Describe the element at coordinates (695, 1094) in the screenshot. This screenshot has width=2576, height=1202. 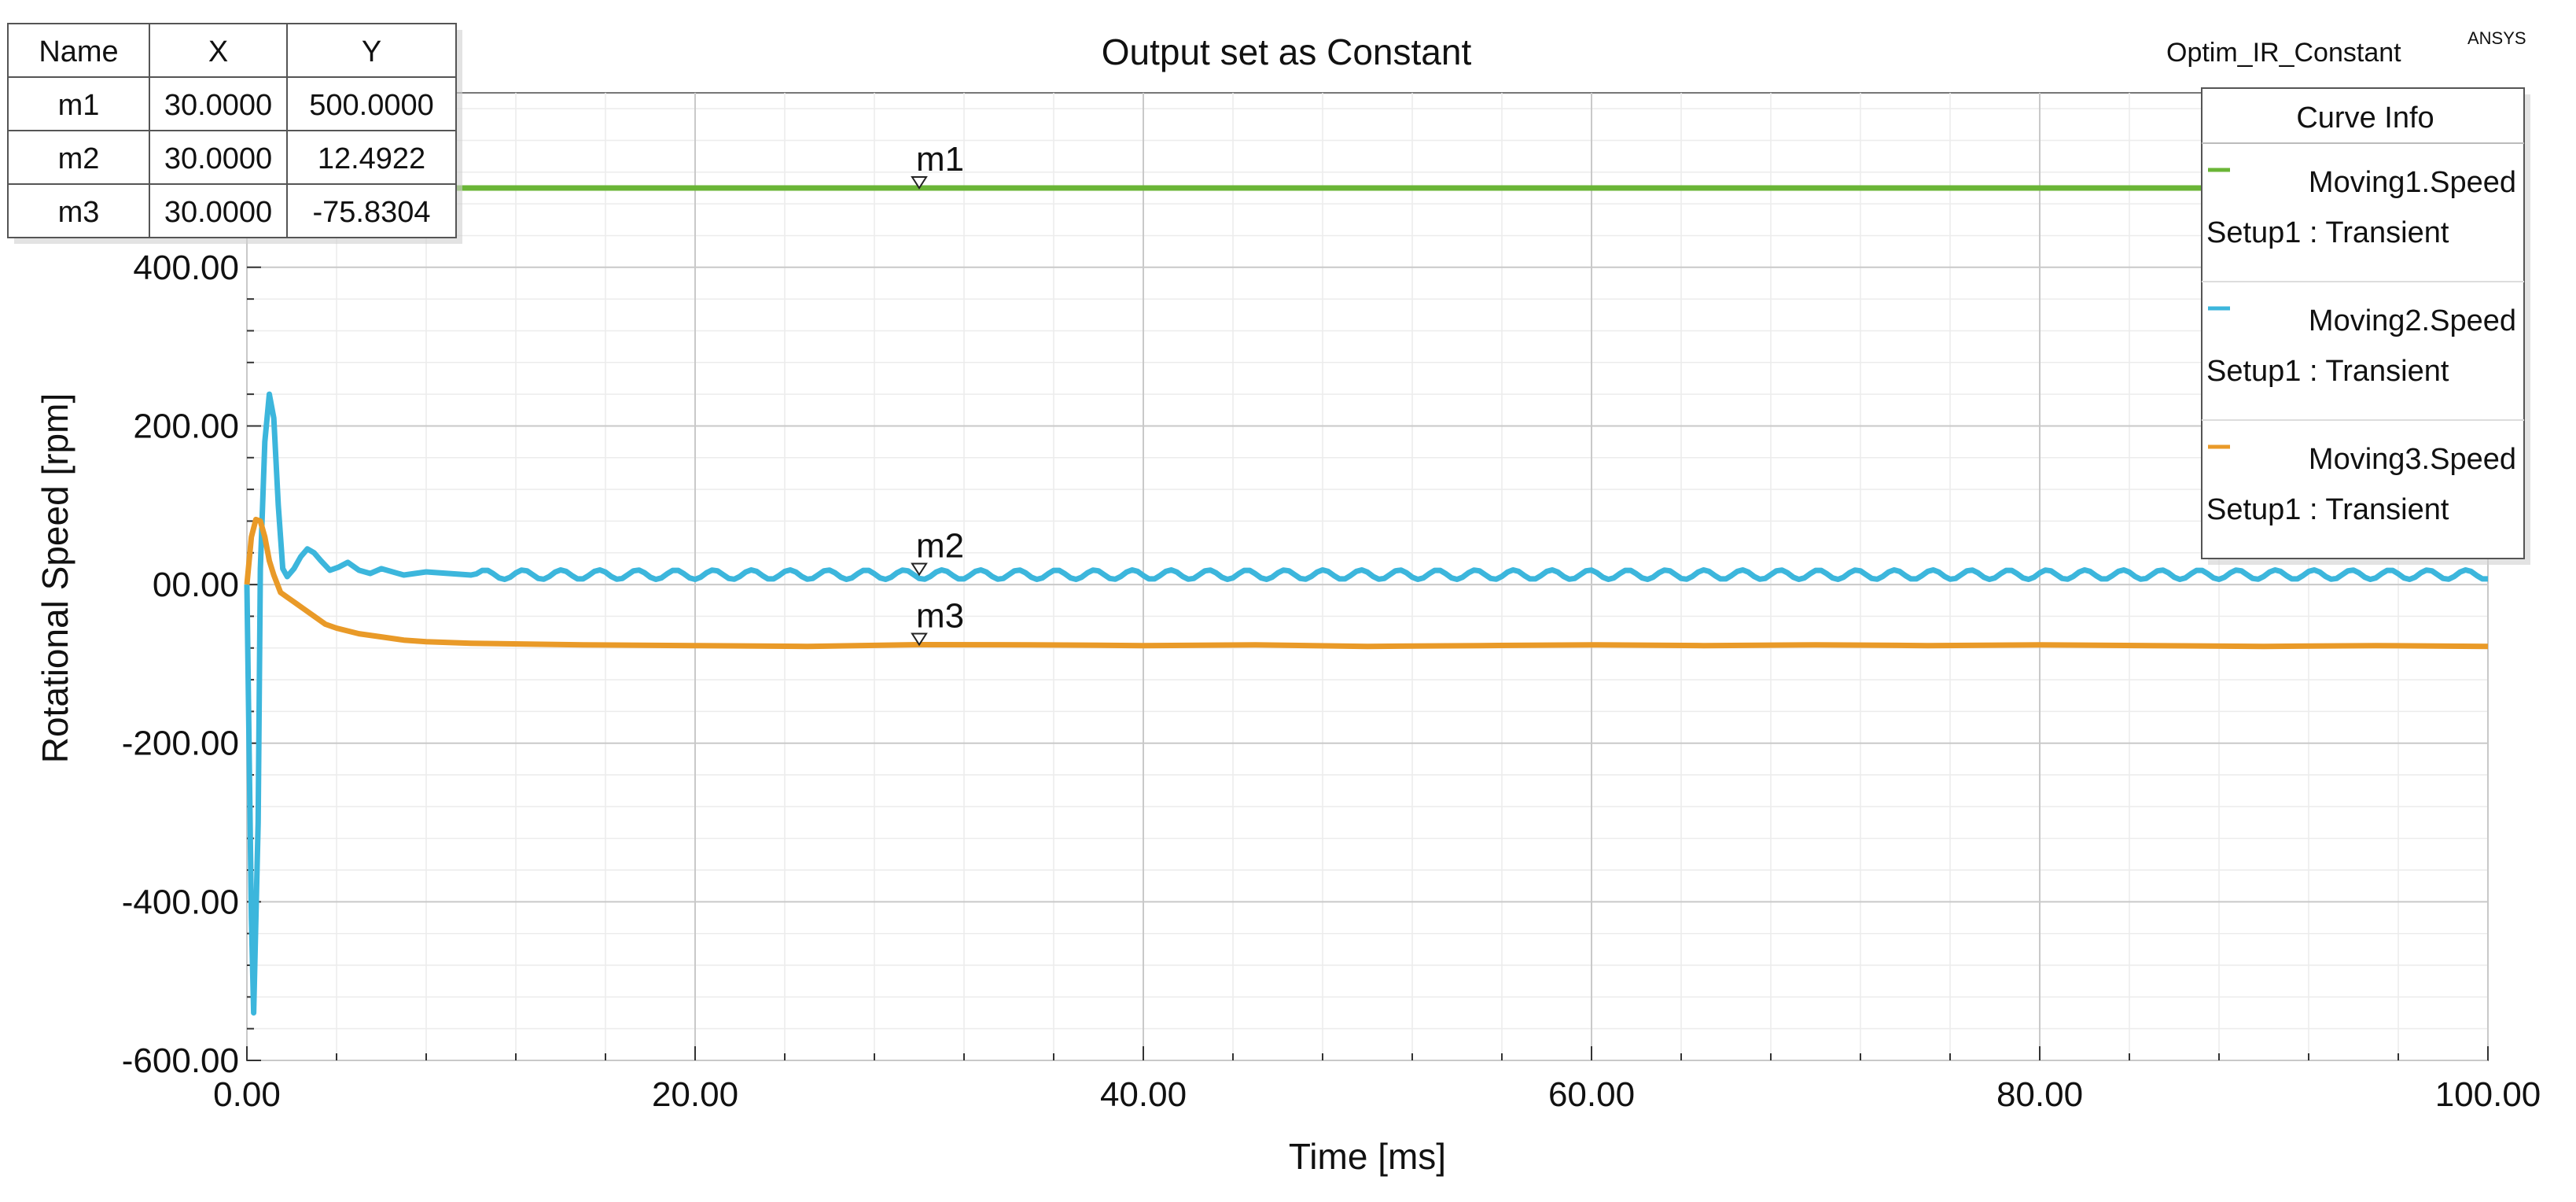
I see `x-tick-label: 20.00` at that location.